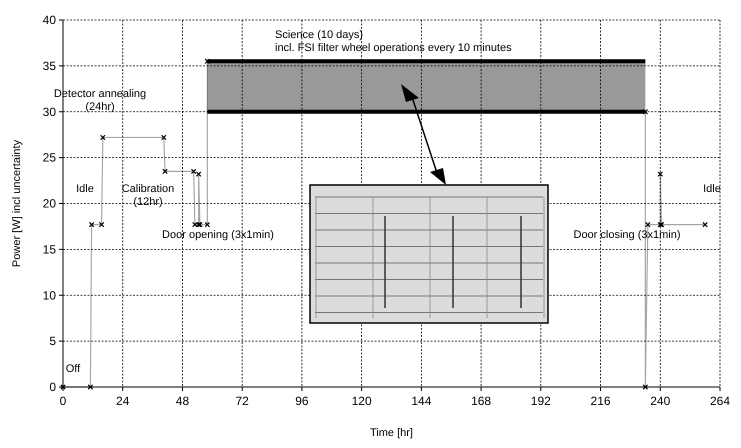  I want to click on x-tick-label: 192, so click(541, 401).